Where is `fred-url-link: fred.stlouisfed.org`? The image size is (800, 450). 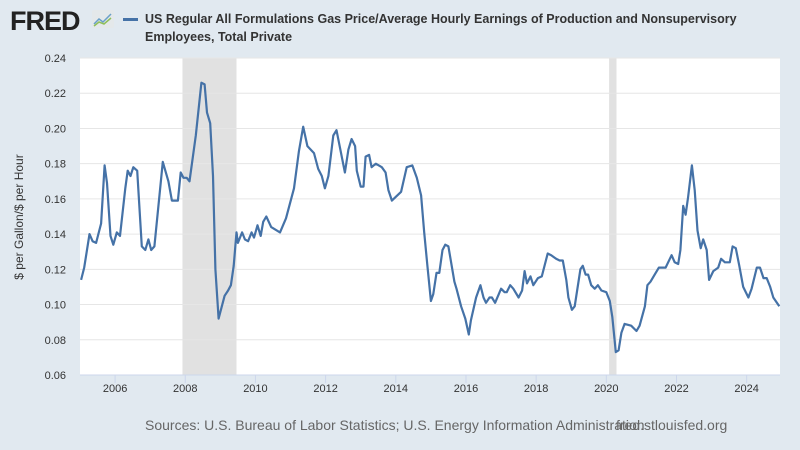
fred-url-link: fred.stlouisfed.org is located at coordinates (672, 425).